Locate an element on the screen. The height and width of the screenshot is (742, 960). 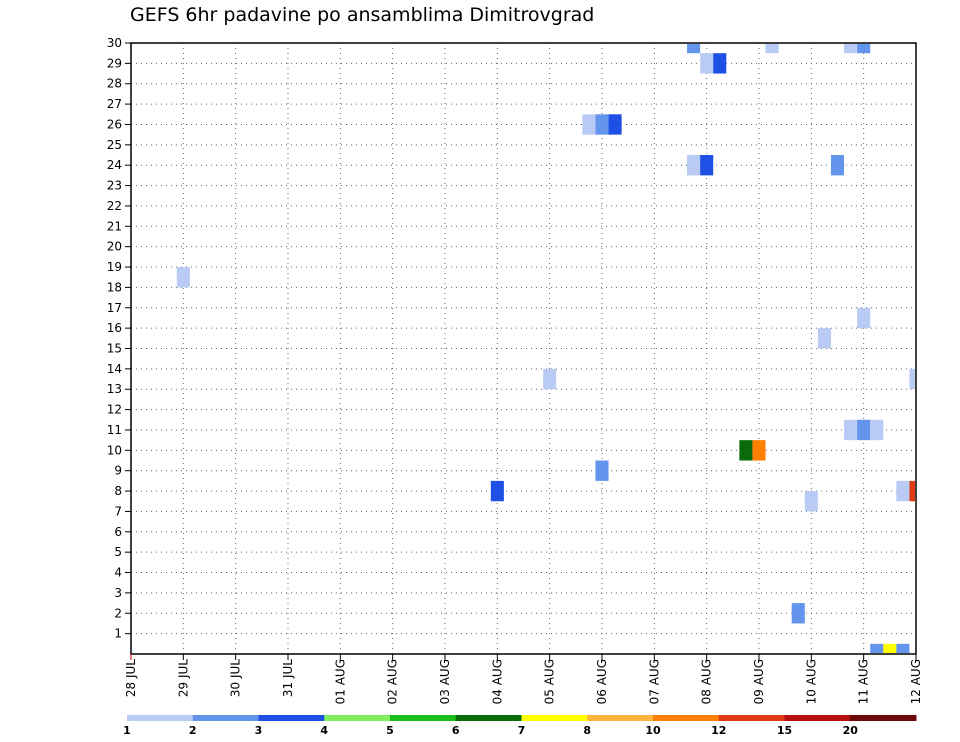
y-tick-label: 14 is located at coordinates (114, 369).